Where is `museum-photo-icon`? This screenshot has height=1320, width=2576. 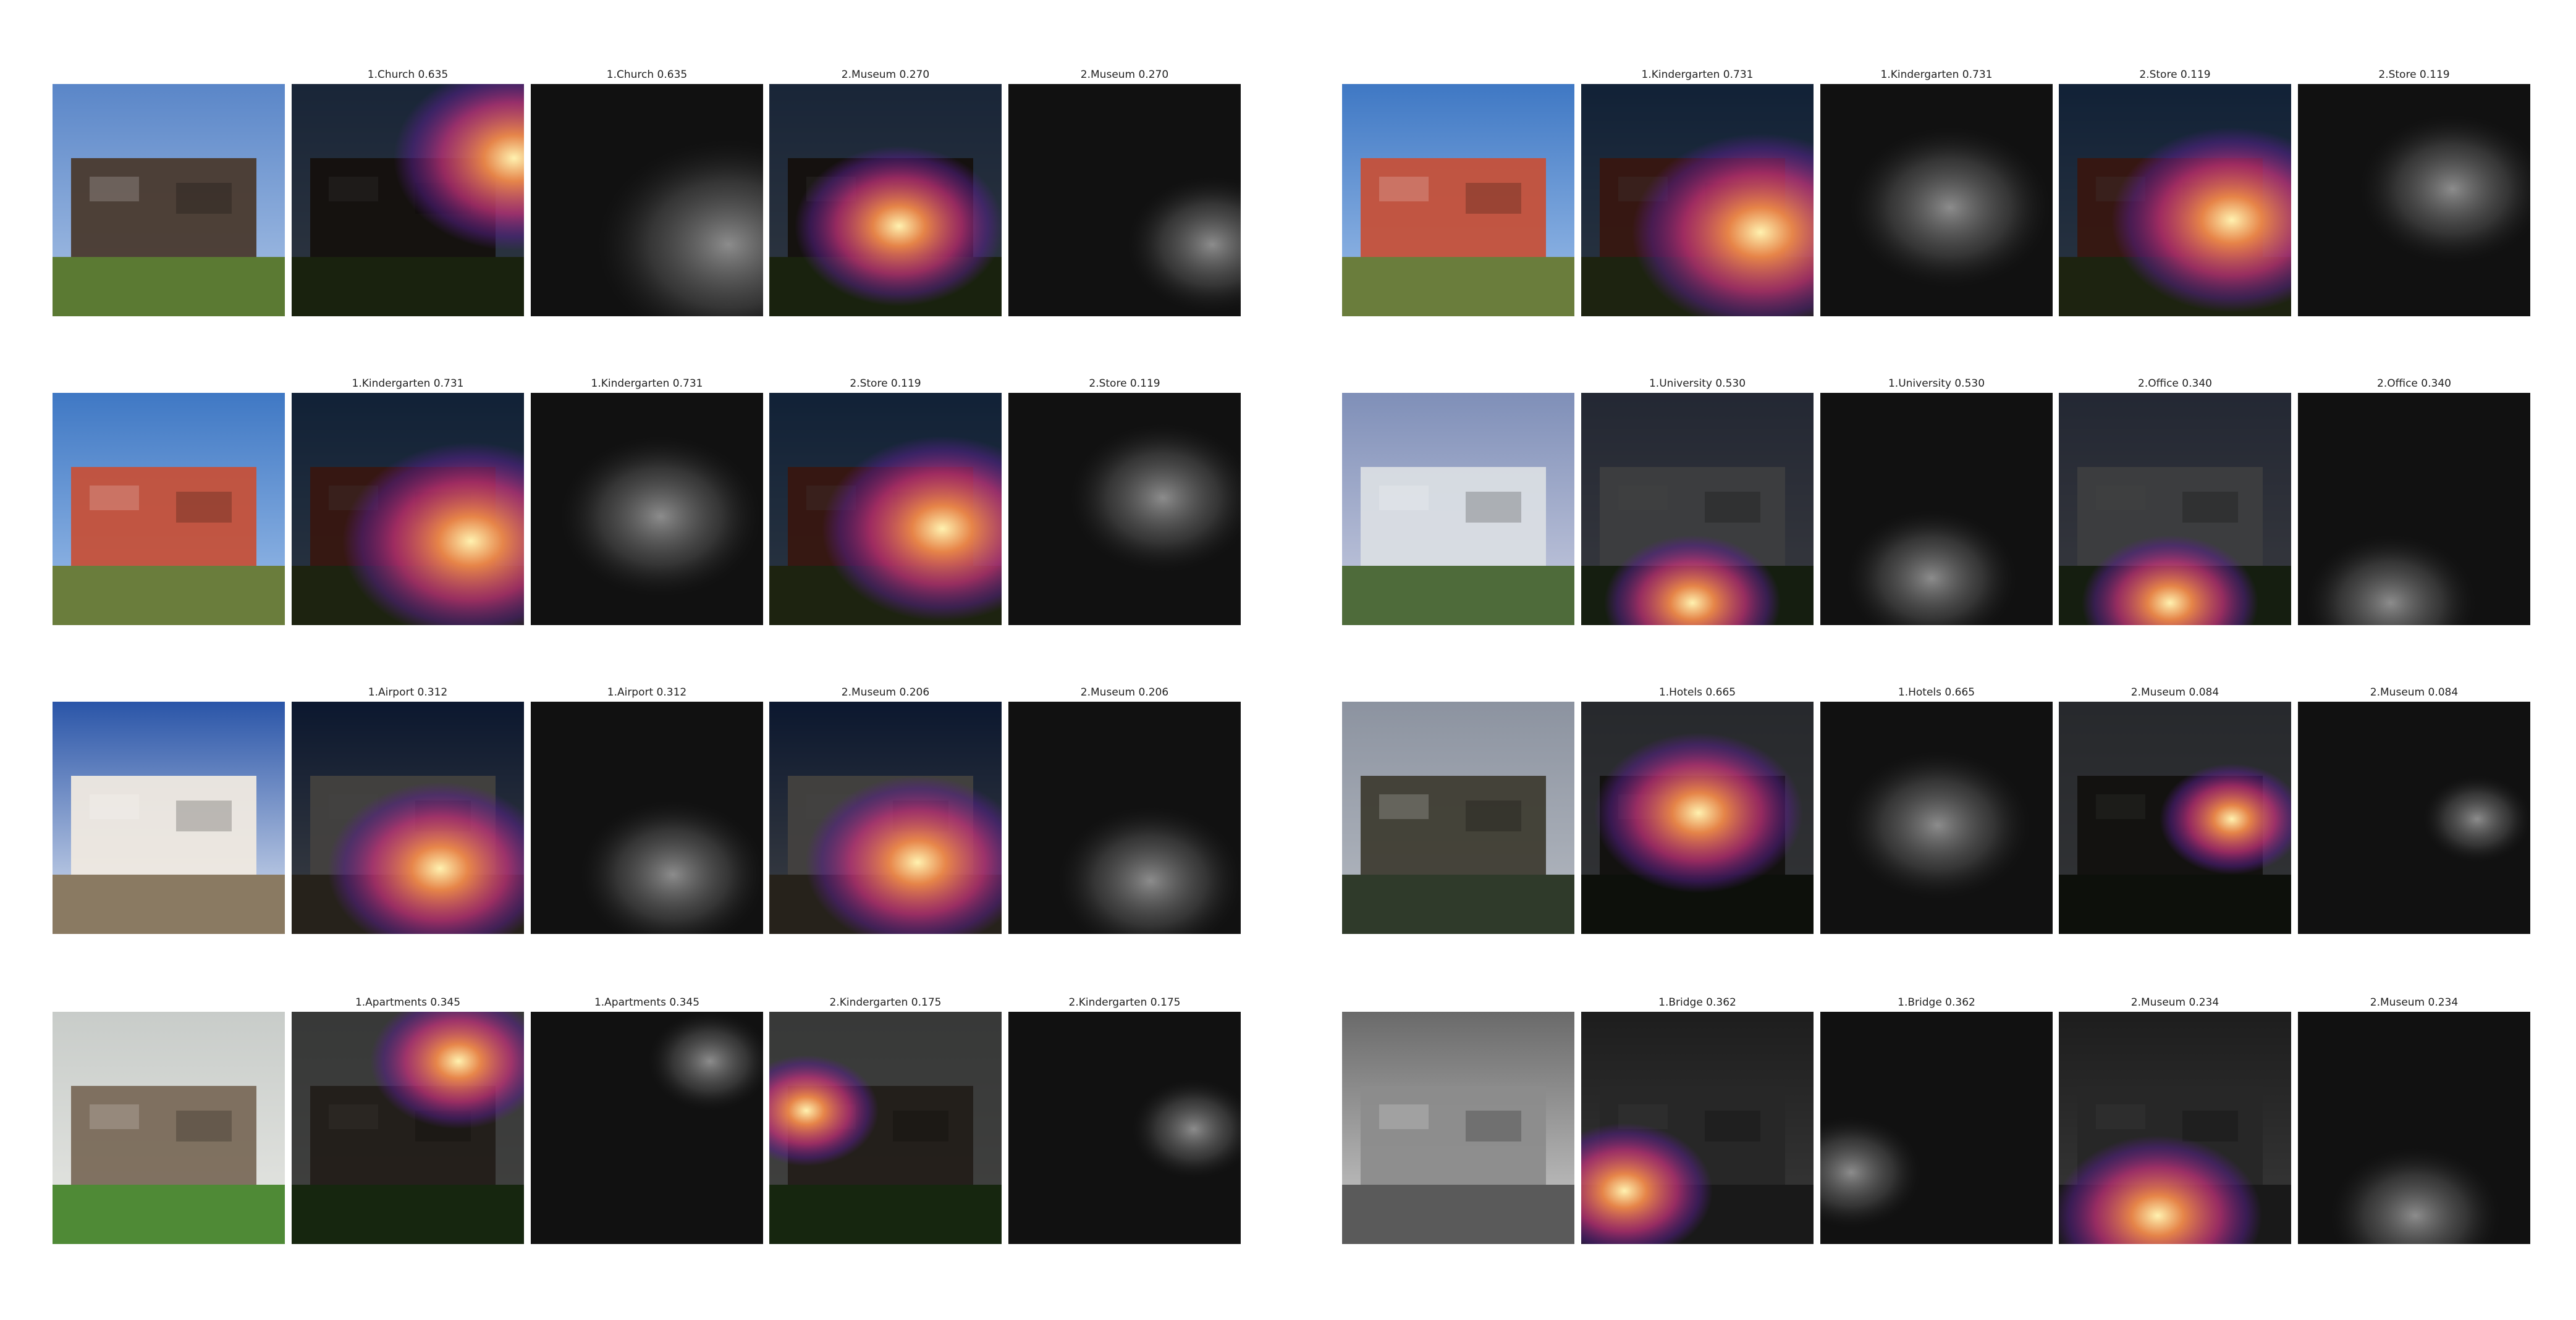 museum-photo-icon is located at coordinates (169, 200).